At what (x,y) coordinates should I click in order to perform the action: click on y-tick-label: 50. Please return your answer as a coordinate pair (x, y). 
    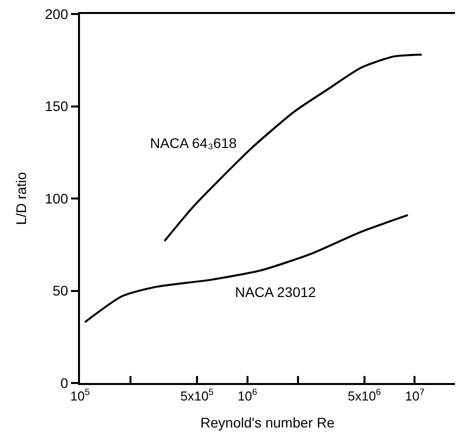
    Looking at the image, I should click on (60, 290).